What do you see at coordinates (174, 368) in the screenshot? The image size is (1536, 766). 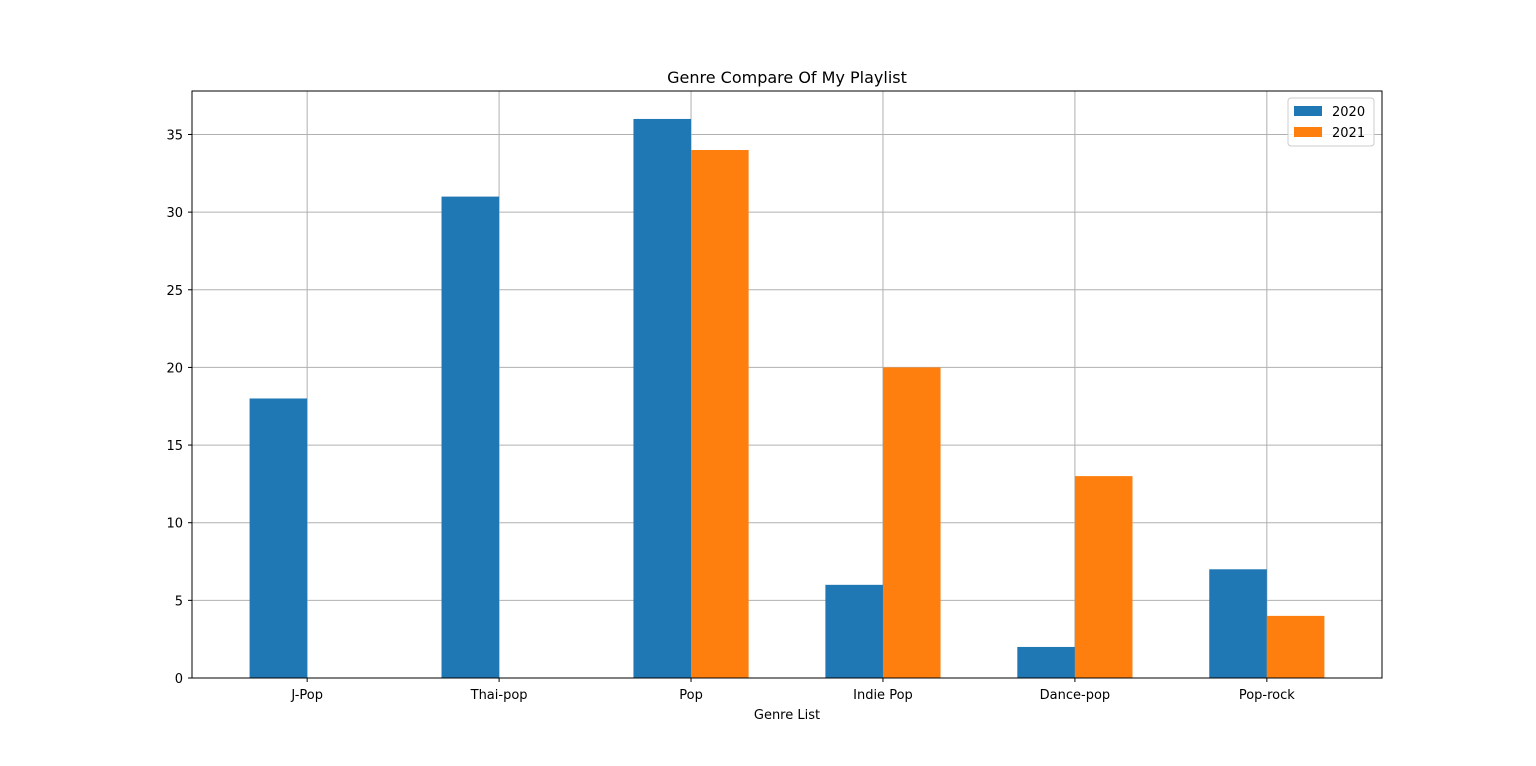 I see `y-tick-label: 20` at bounding box center [174, 368].